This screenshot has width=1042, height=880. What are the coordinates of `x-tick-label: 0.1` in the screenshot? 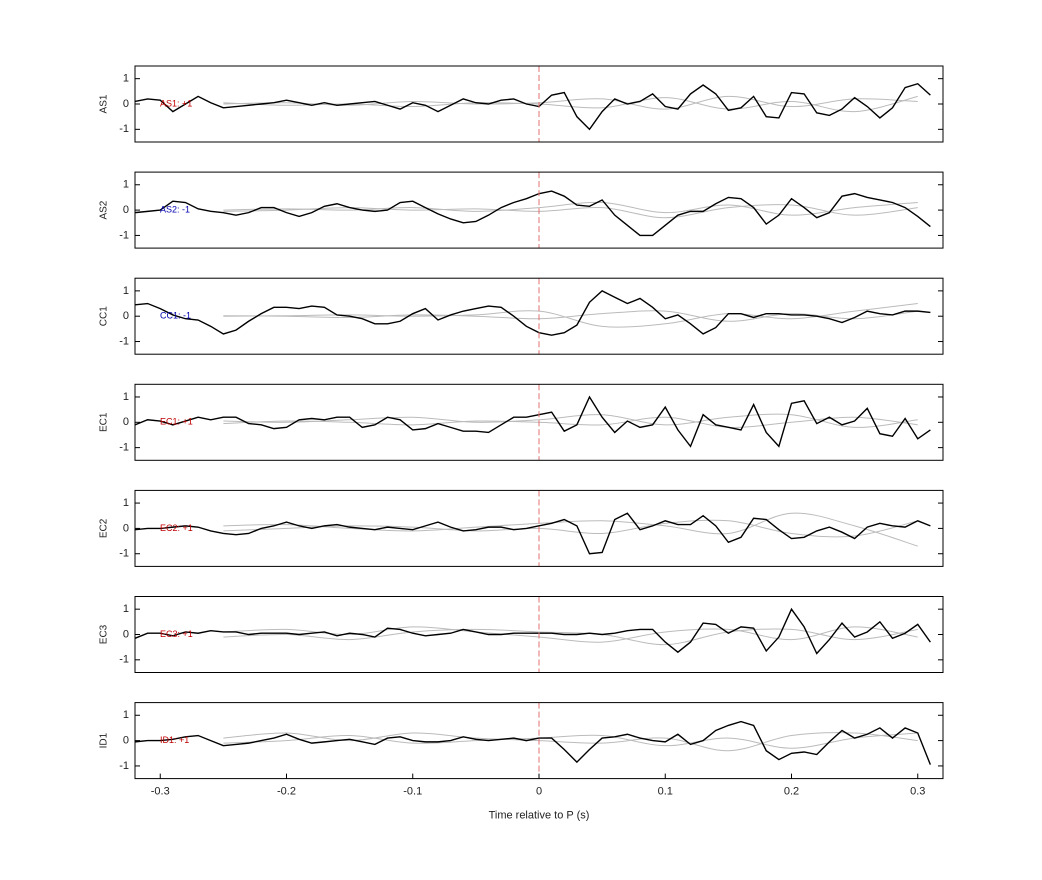 It's located at (665, 792).